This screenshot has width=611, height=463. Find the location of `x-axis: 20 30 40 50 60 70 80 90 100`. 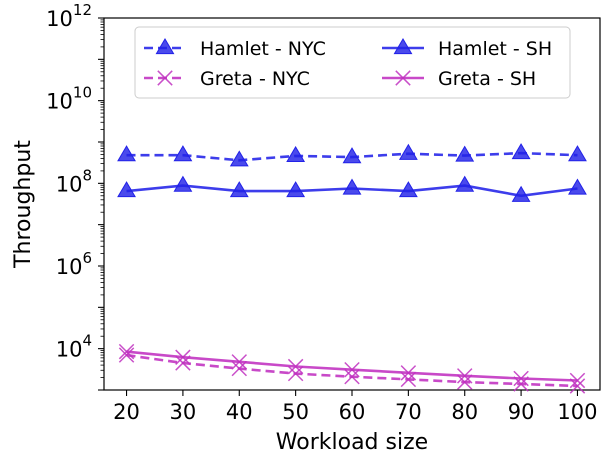

x-axis: 20 30 40 50 60 70 80 90 100 is located at coordinates (355, 407).